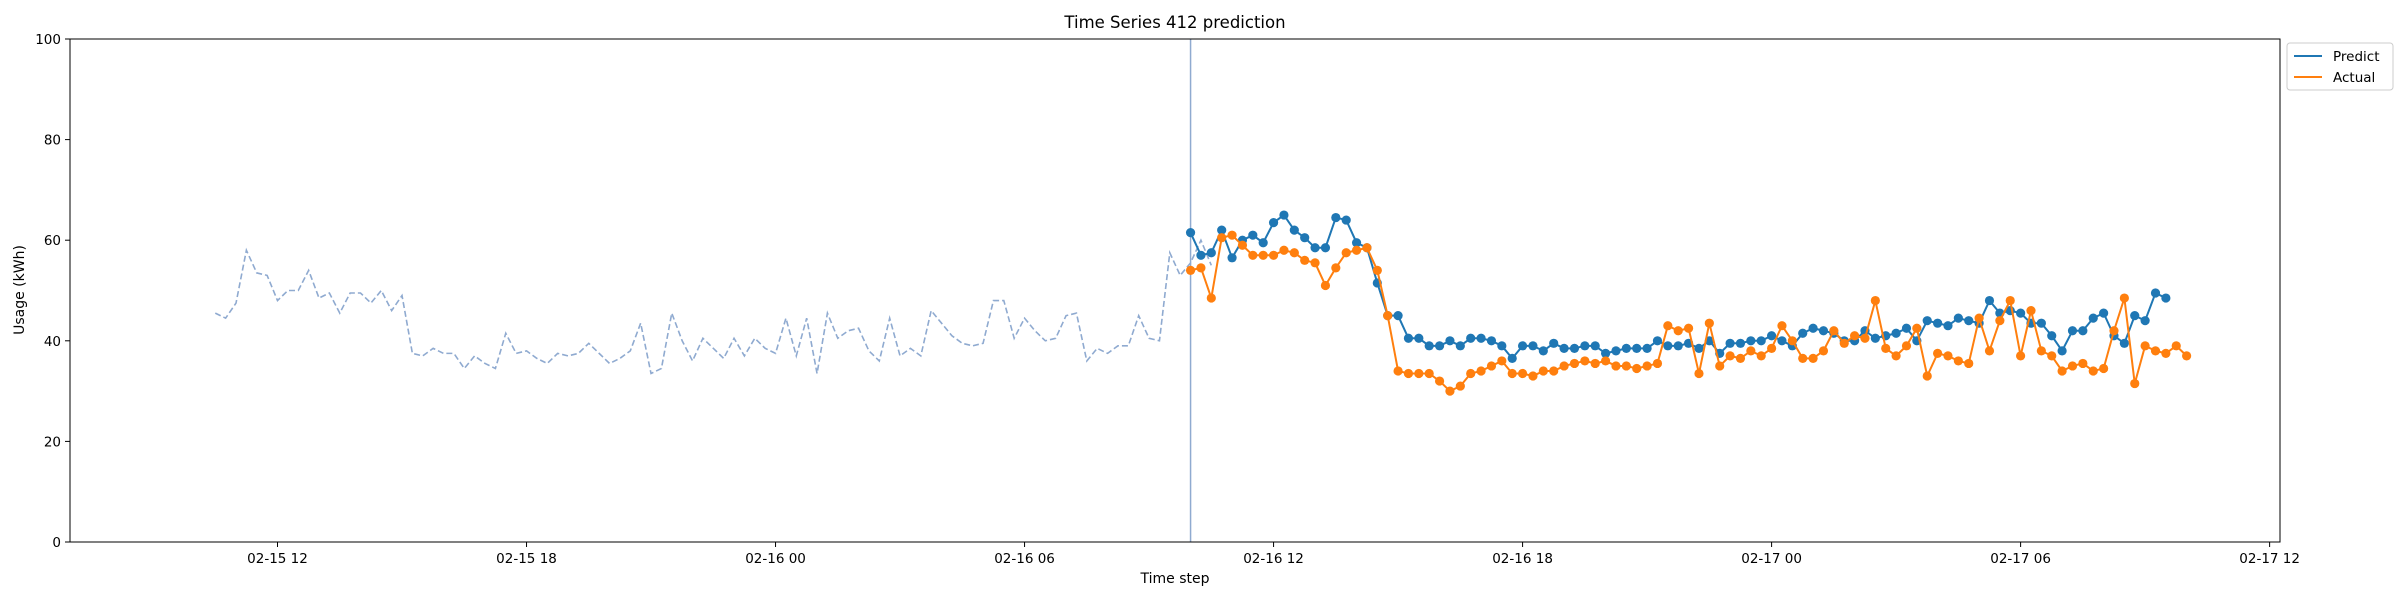  Describe the element at coordinates (52, 442) in the screenshot. I see `y-tick-label: 20` at that location.